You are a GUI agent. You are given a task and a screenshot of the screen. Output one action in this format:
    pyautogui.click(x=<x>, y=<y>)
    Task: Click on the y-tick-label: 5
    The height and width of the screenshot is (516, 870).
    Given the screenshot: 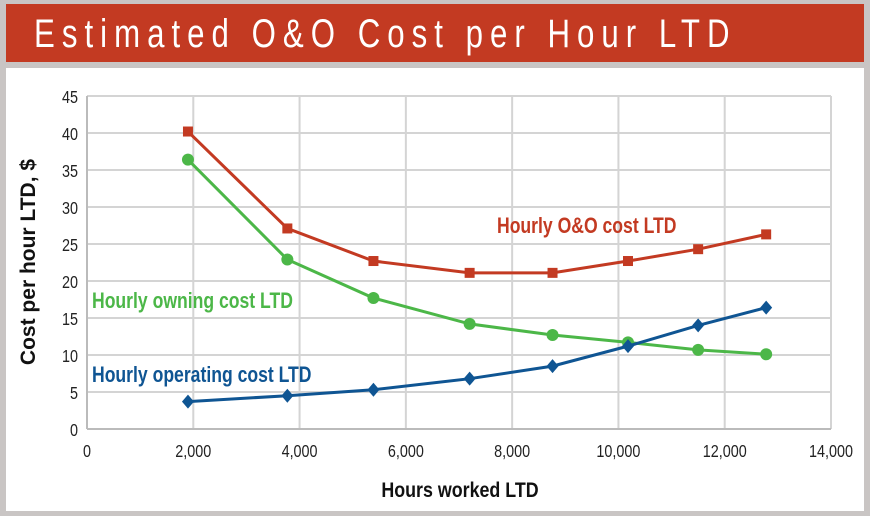 What is the action you would take?
    pyautogui.click(x=74, y=394)
    